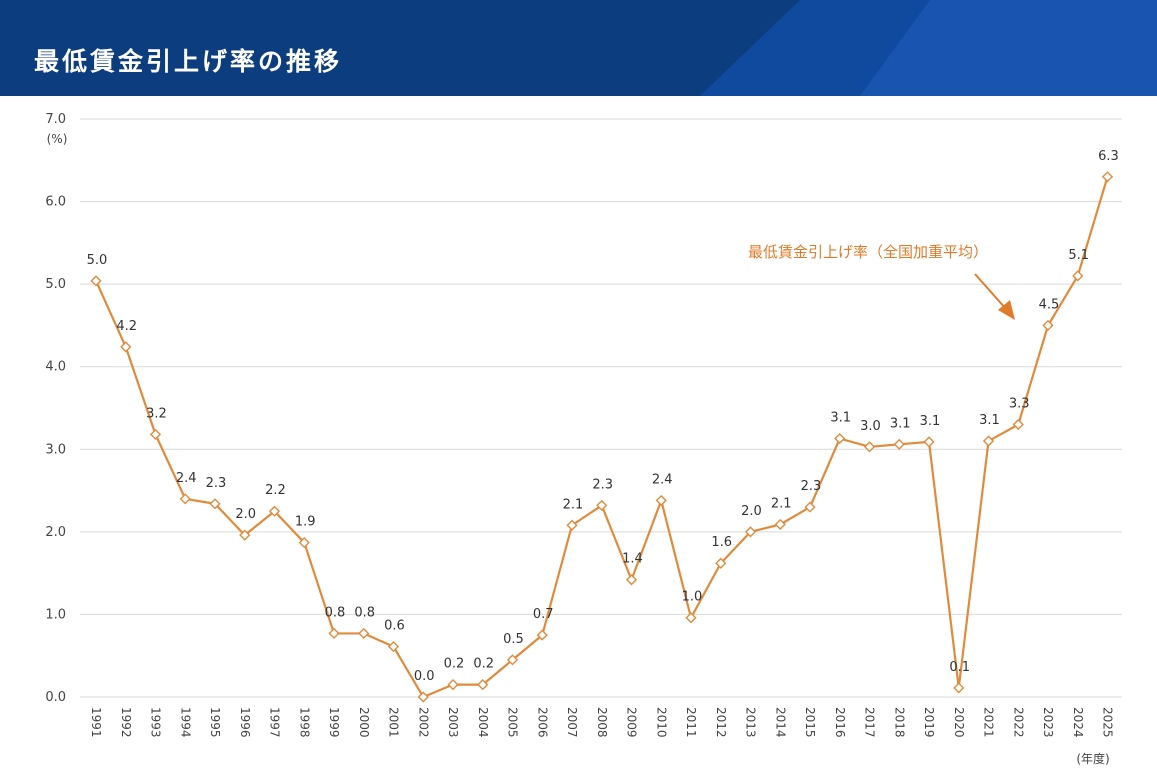 Image resolution: width=1157 pixels, height=769 pixels. I want to click on x-tick-label: 2006, so click(542, 722).